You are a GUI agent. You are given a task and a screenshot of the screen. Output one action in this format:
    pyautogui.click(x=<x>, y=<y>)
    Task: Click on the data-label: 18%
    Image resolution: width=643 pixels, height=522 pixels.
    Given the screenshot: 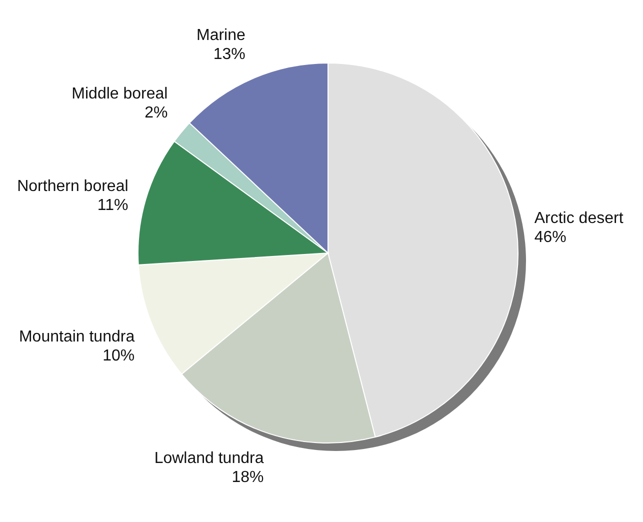 What is the action you would take?
    pyautogui.click(x=248, y=477)
    